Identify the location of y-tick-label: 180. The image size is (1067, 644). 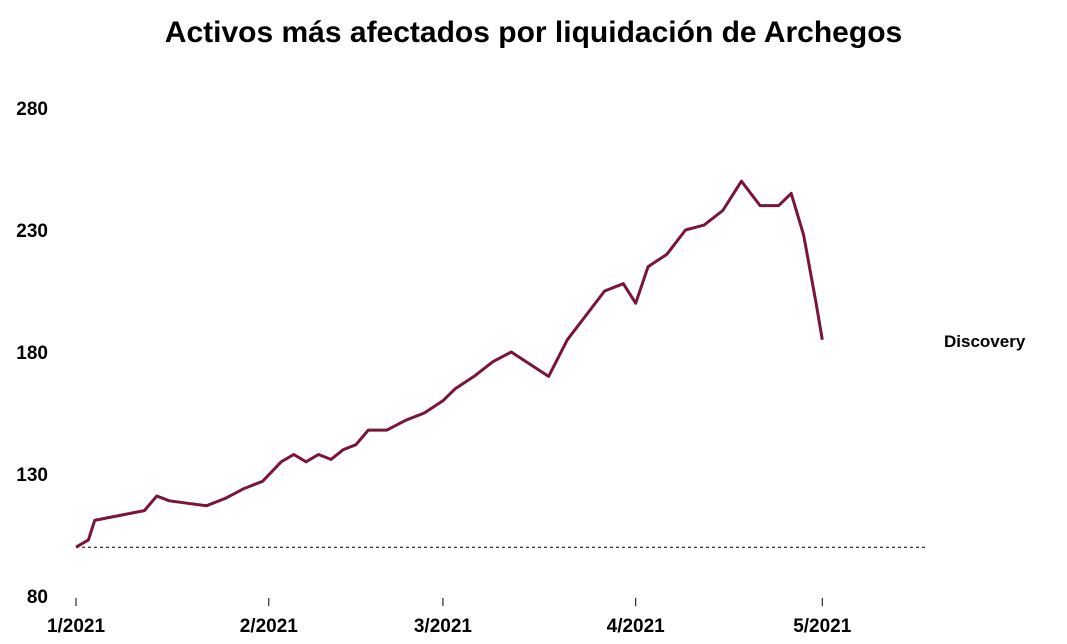
(32, 353).